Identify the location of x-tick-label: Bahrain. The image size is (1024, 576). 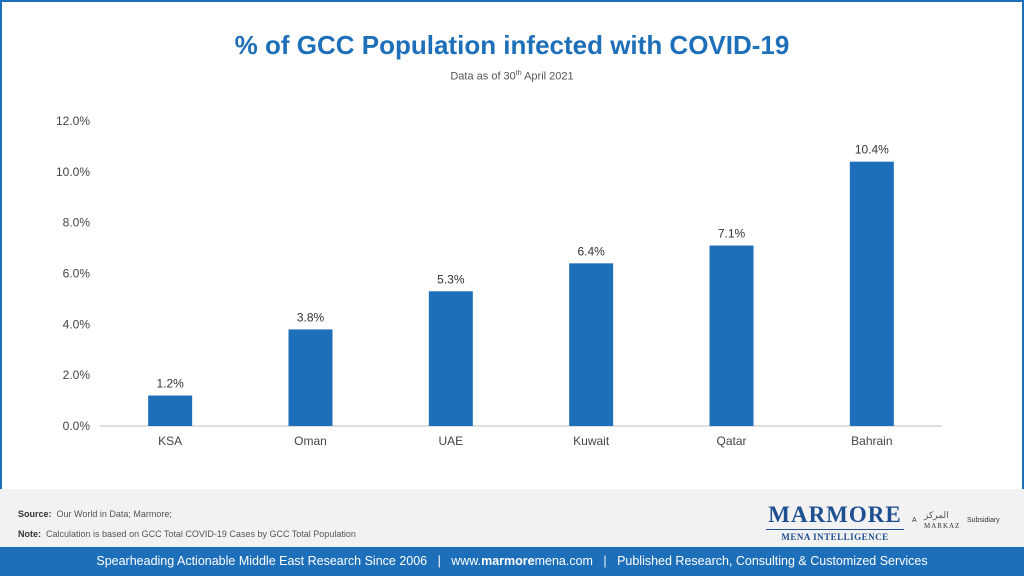
(871, 441).